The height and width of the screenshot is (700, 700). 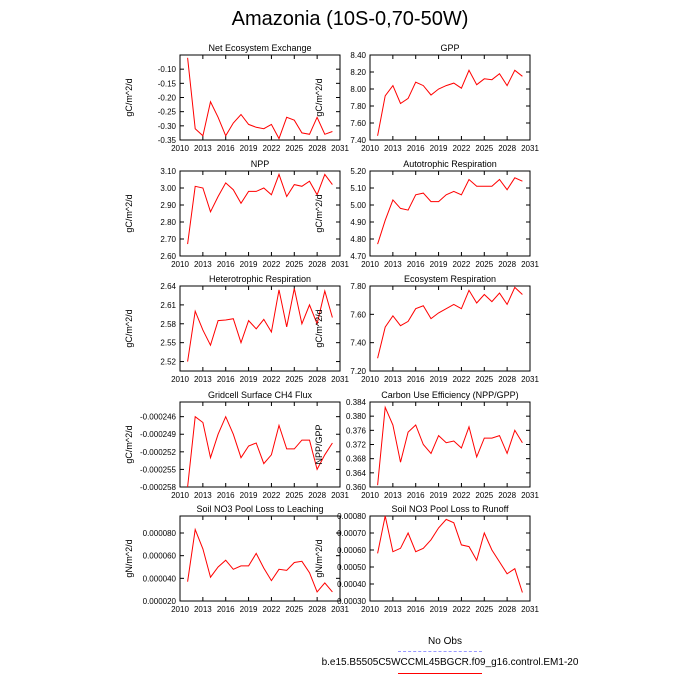 I want to click on y-tick-label: 3.10, so click(x=168, y=171).